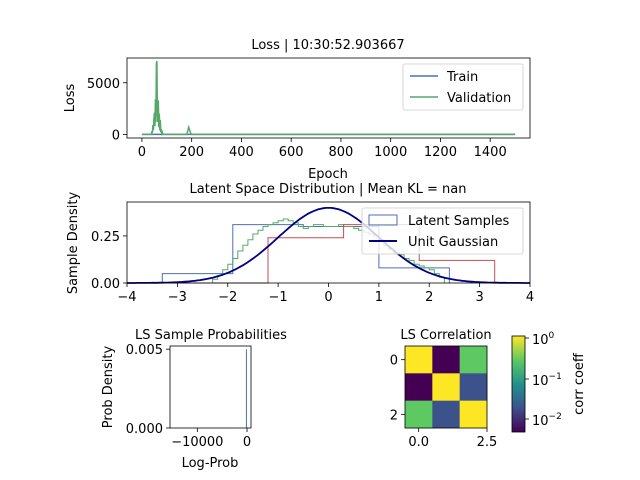 This screenshot has width=640, height=480. Describe the element at coordinates (530, 297) in the screenshot. I see `latent-x-tick-label: 4` at that location.